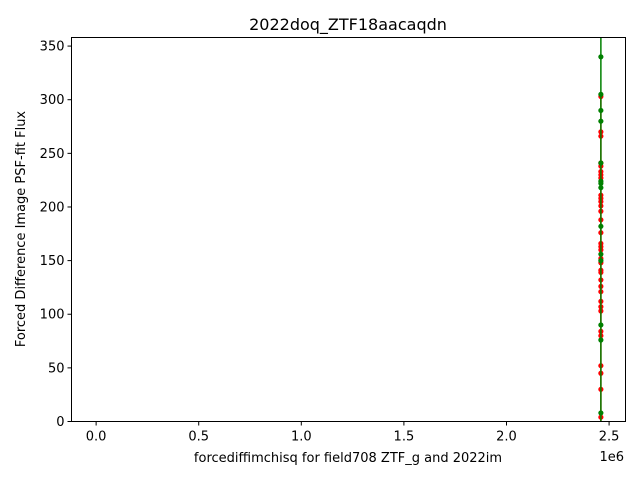 This screenshot has width=640, height=480. I want to click on x-tick-label: 1.0, so click(301, 437).